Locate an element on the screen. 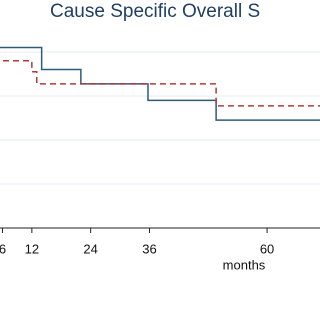 The image size is (320, 320). chart-title: Cause Specific Overall S is located at coordinates (155, 11).